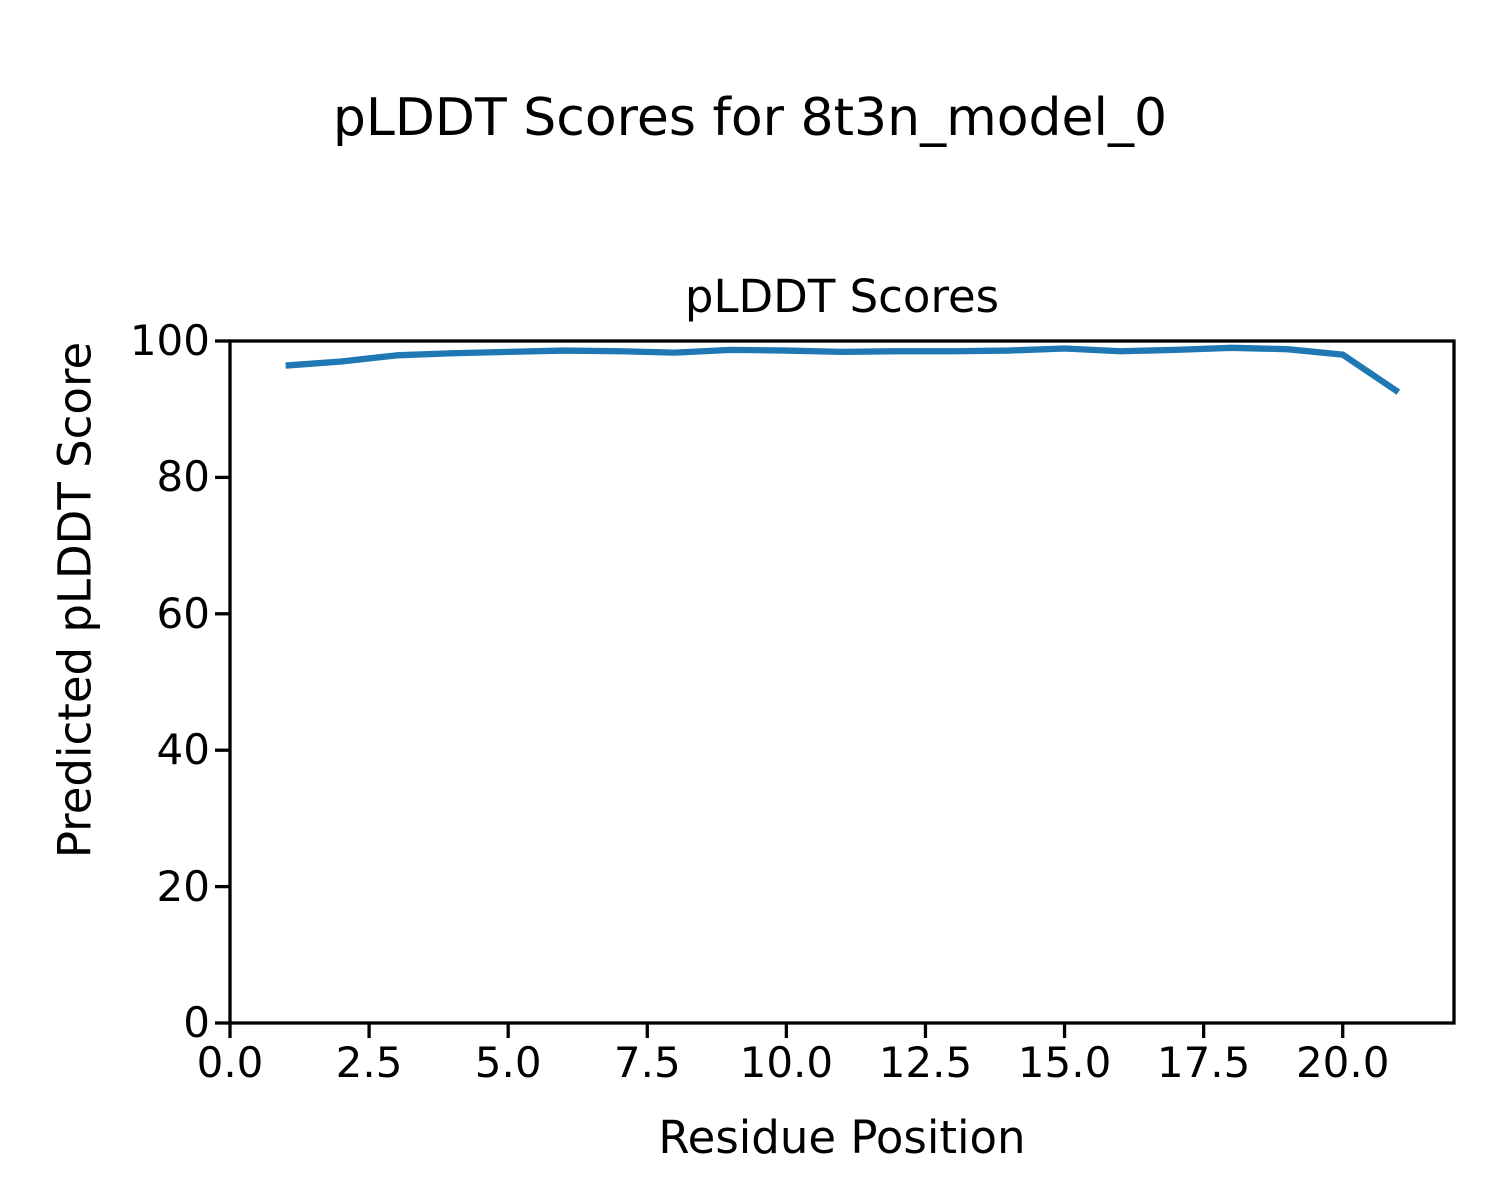 This screenshot has width=1500, height=1200. What do you see at coordinates (647, 1062) in the screenshot?
I see `x-tick-label: 7.5` at bounding box center [647, 1062].